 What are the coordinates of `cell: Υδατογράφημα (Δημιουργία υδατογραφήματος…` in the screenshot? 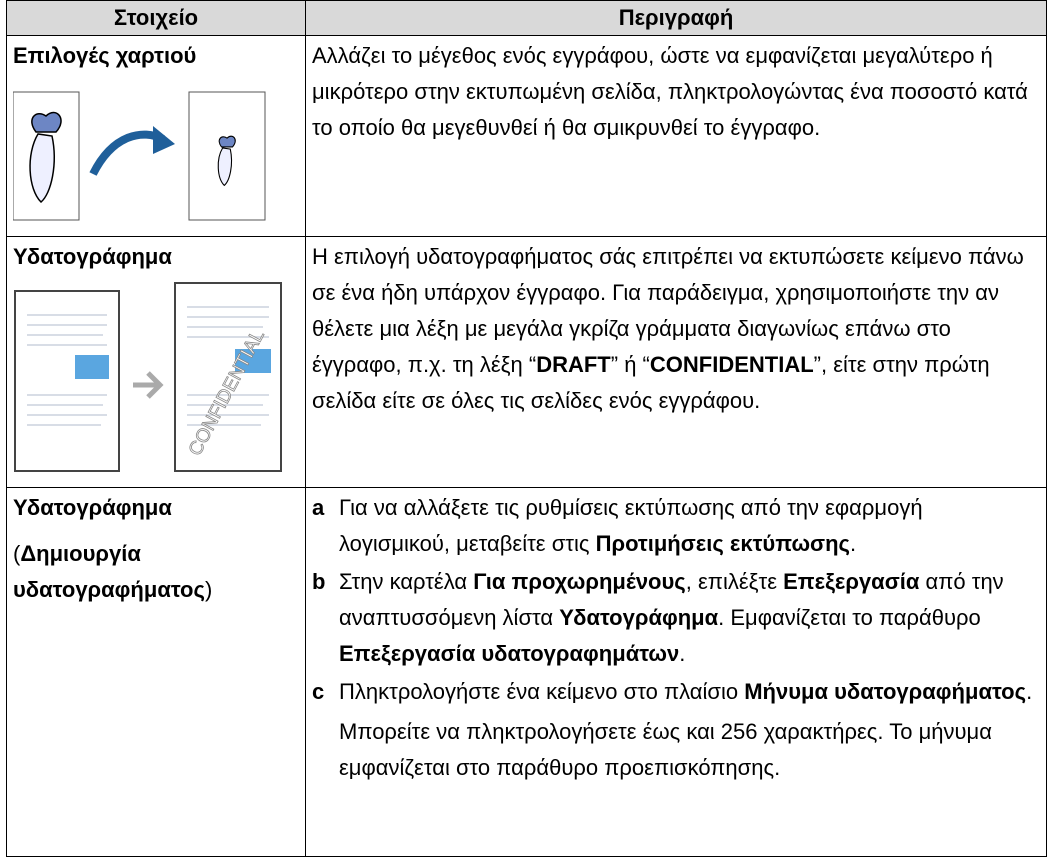 It's located at (156, 672).